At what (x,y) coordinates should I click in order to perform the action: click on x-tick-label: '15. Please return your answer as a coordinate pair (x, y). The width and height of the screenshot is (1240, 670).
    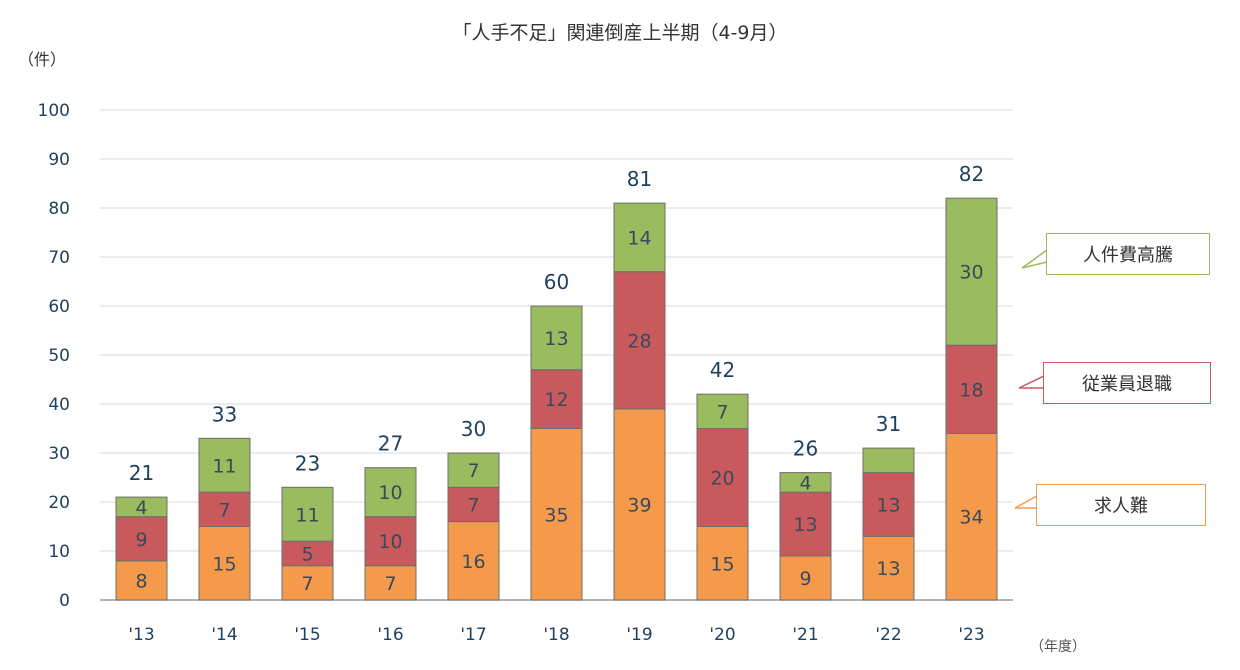
    Looking at the image, I should click on (307, 635).